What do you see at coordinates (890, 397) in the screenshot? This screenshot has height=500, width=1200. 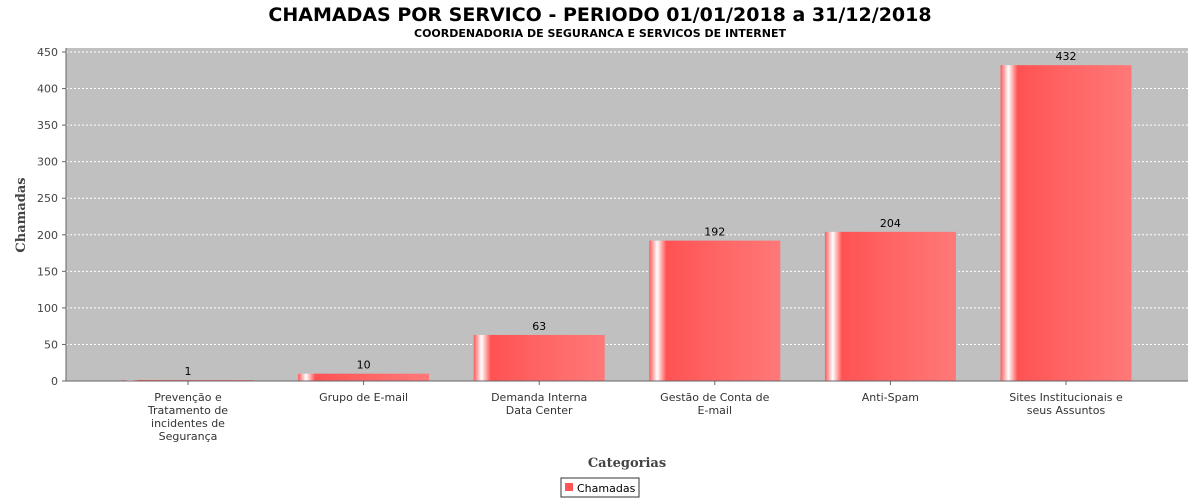 I see `x-category-label: Anti-Spam` at bounding box center [890, 397].